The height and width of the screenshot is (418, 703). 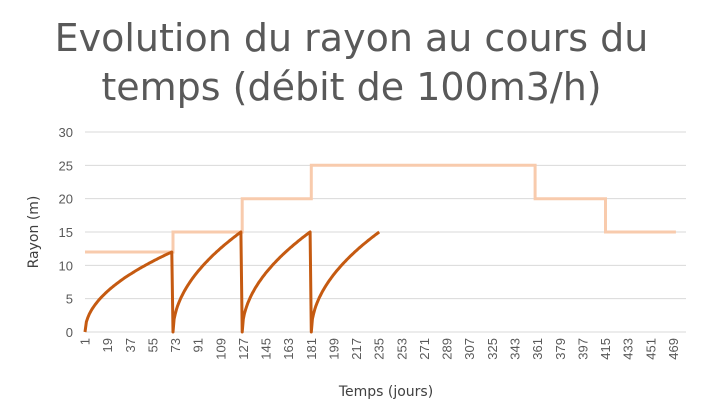 What do you see at coordinates (243, 349) in the screenshot?
I see `x-tick-label: 127` at bounding box center [243, 349].